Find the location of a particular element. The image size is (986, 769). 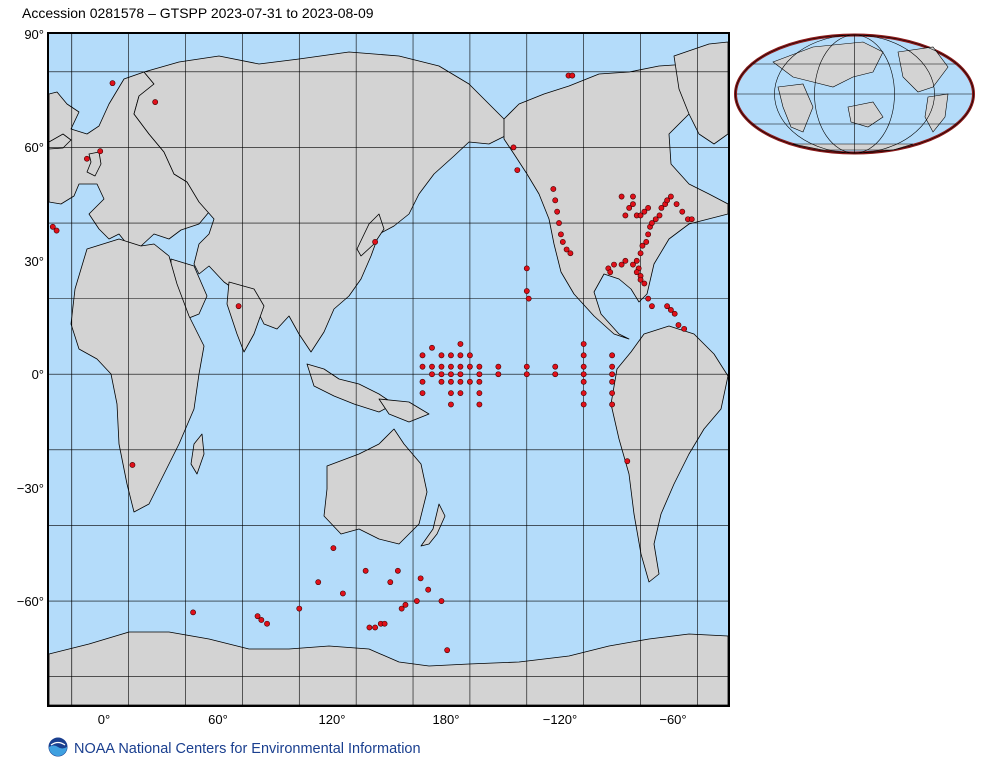

antarctica-landmass is located at coordinates (388, 668).